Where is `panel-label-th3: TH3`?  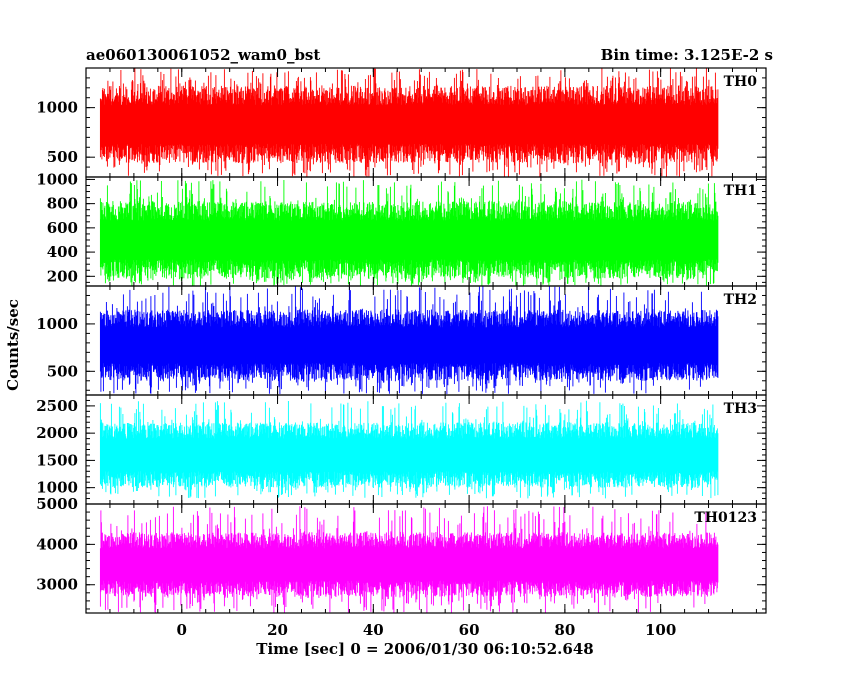 panel-label-th3: TH3 is located at coordinates (740, 409).